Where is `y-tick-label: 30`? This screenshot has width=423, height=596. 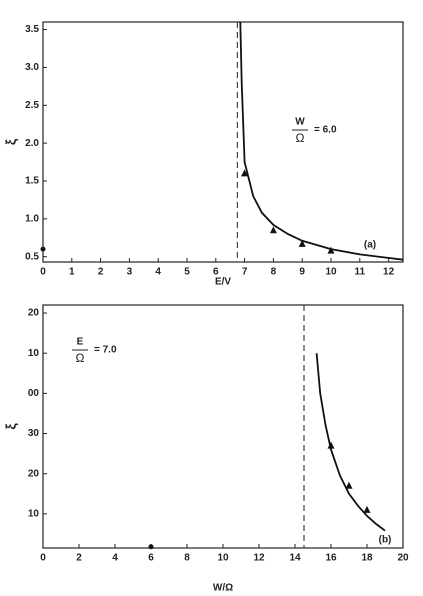
y-tick-label: 30 is located at coordinates (34, 433).